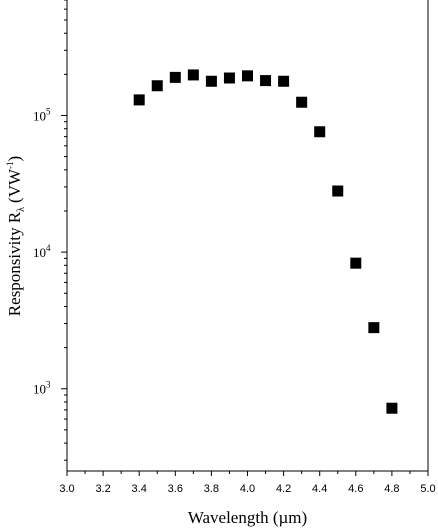 The height and width of the screenshot is (529, 438). I want to click on y-axis-title-subscript: λ, so click(21, 209).